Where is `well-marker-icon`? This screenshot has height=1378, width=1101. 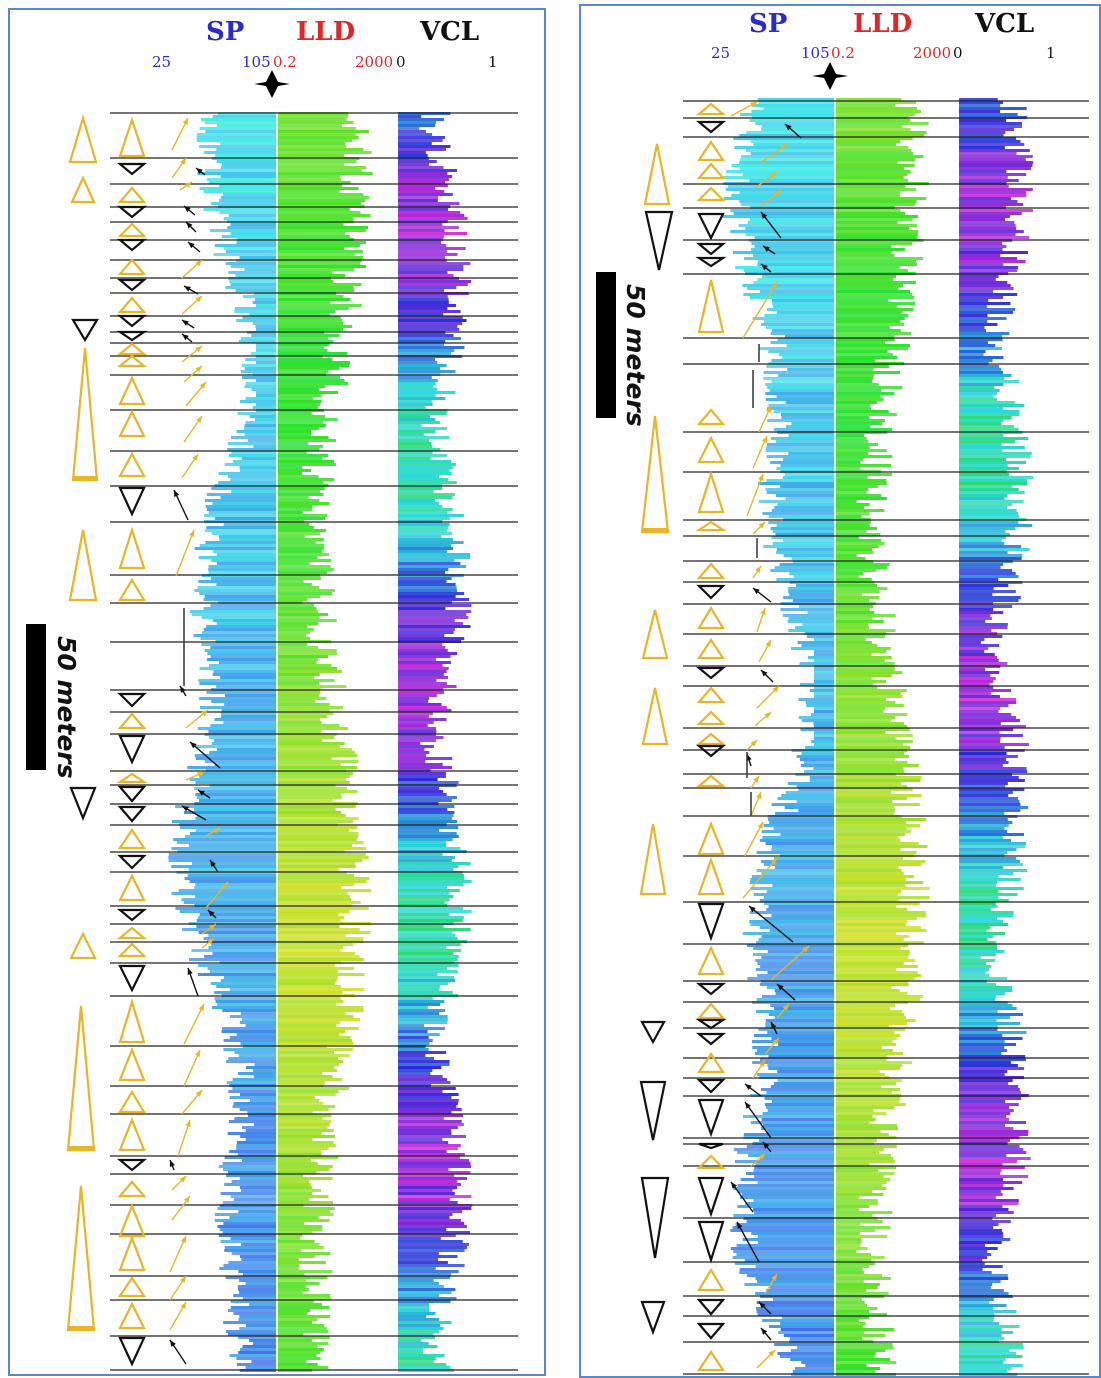
well-marker-icon is located at coordinates (830, 76).